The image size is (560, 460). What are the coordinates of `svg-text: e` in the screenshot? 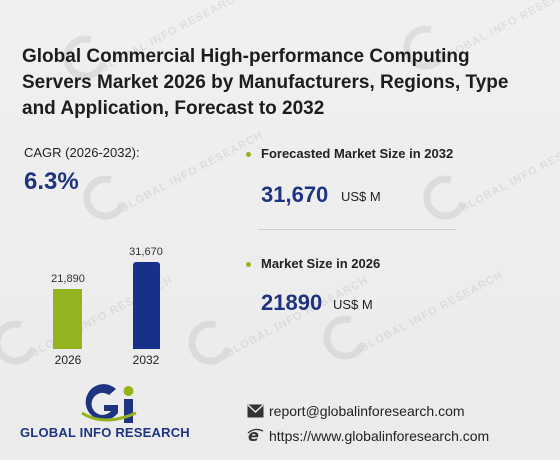 It's located at (253, 435).